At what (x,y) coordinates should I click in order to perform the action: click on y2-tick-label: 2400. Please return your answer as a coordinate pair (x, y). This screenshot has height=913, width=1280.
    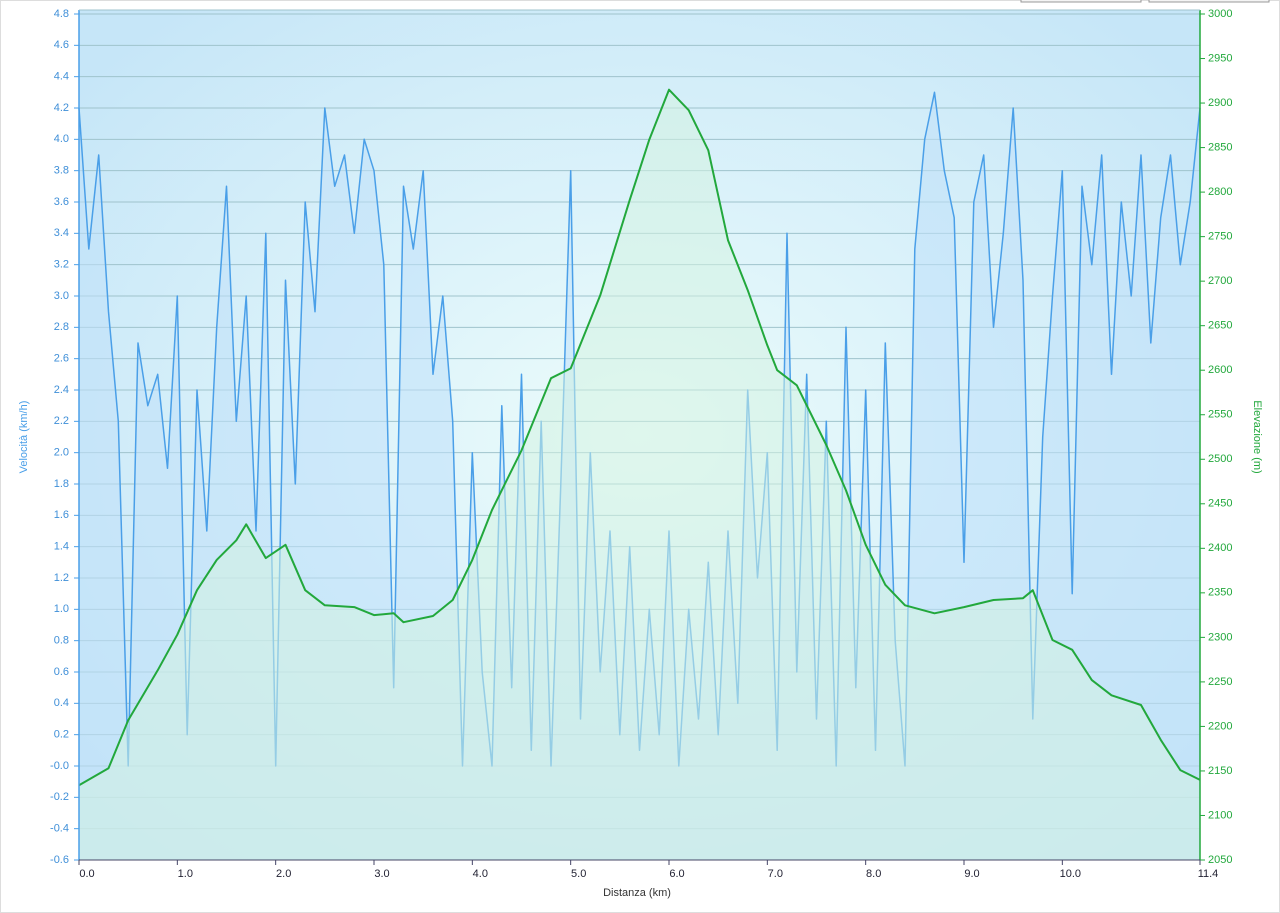
    Looking at the image, I should click on (1220, 548).